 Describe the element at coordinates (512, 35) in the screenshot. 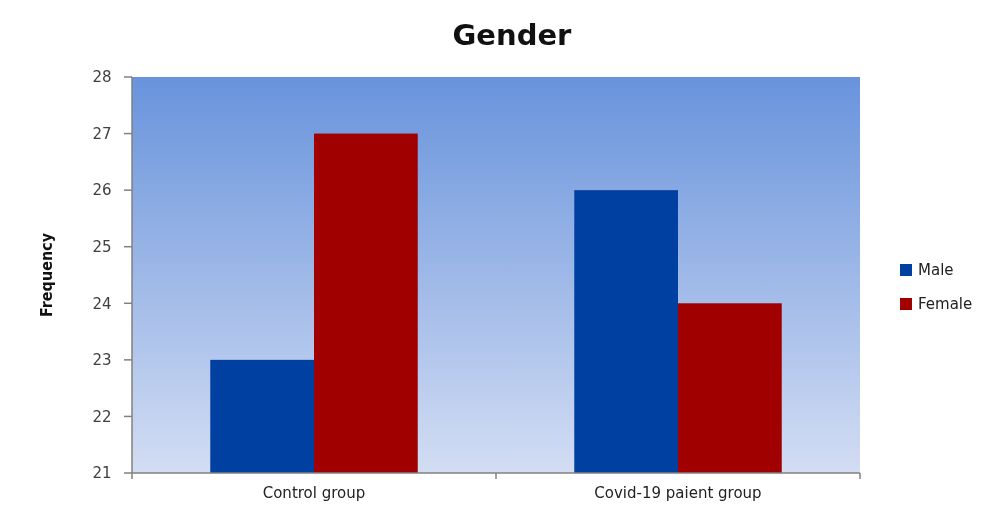

I see `chart-title: Gender` at that location.